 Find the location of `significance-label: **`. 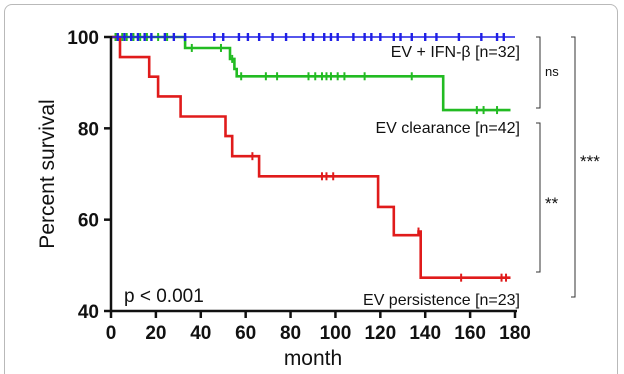

significance-label: ** is located at coordinates (552, 203).